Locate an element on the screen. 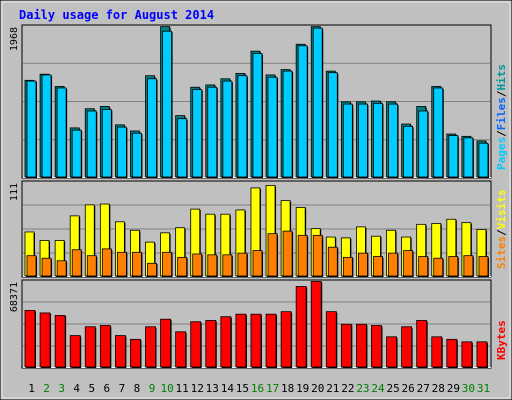  x-tick-label: 14 is located at coordinates (228, 388).